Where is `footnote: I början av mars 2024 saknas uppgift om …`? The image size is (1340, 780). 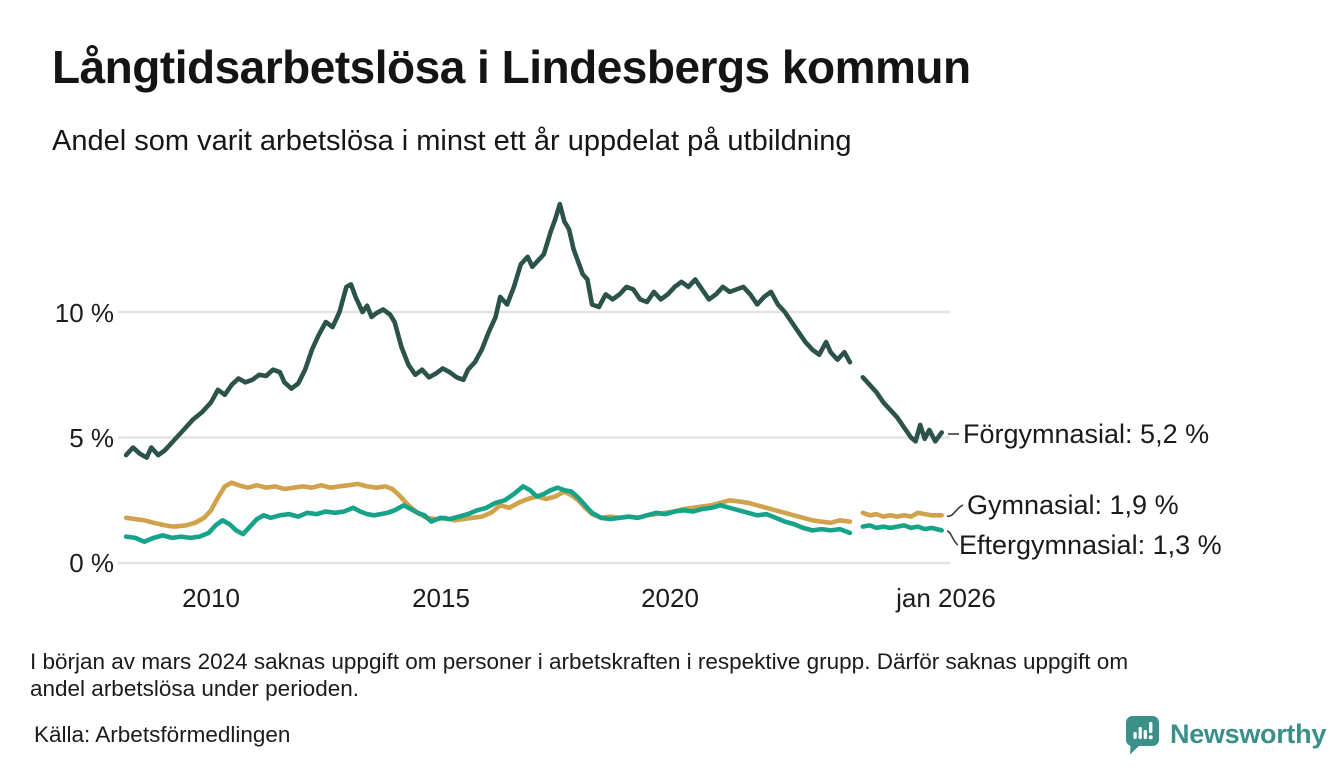 footnote: I början av mars 2024 saknas uppgift om … is located at coordinates (670, 675).